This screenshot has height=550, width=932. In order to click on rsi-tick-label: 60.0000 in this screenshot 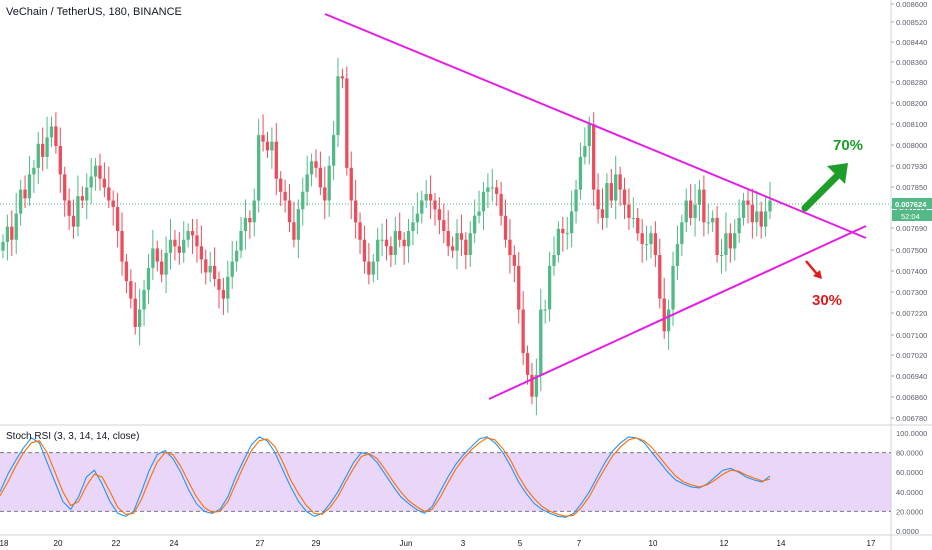, I will do `click(909, 472)`.